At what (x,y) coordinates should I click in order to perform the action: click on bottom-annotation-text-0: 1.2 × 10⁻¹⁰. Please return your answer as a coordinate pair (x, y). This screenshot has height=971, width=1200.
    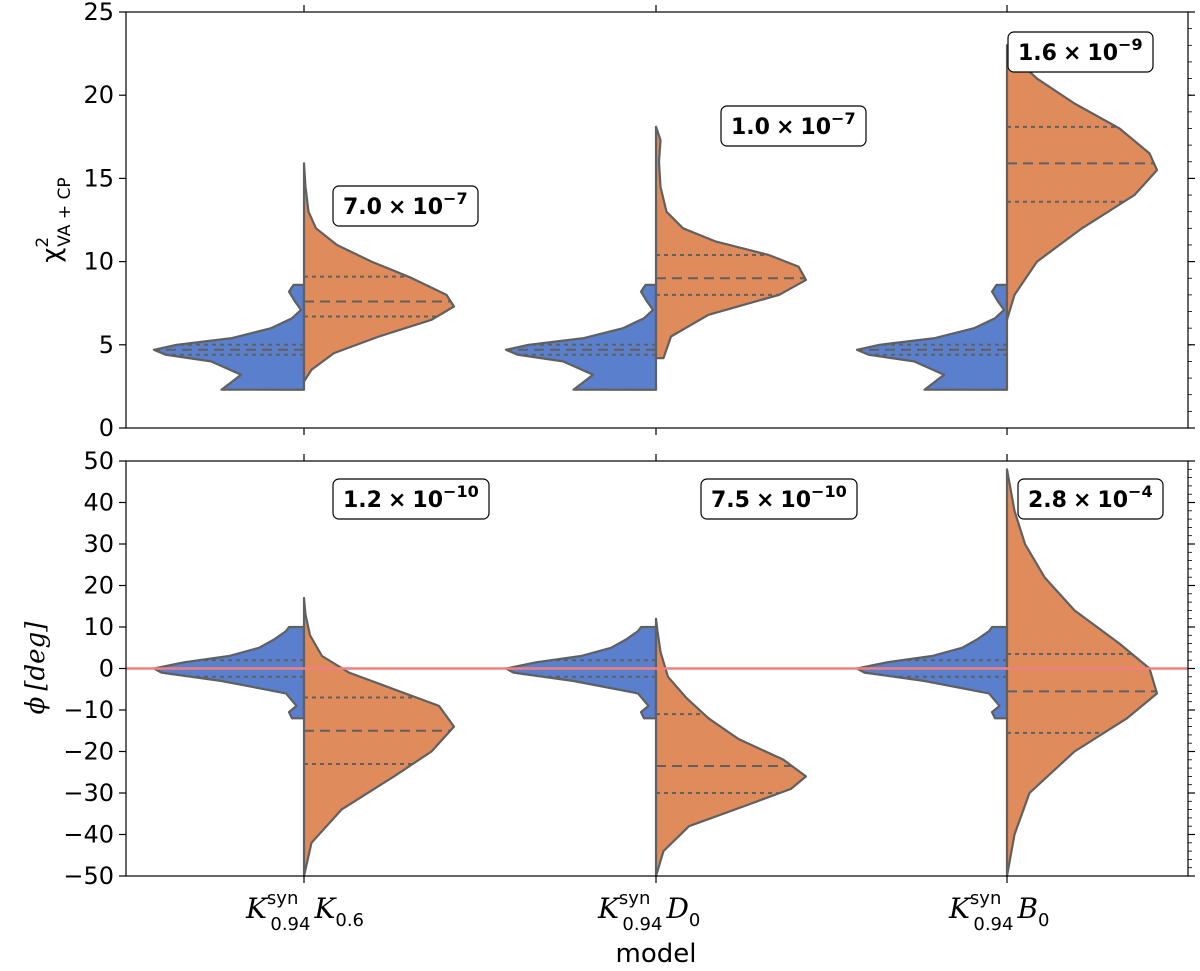
    Looking at the image, I should click on (411, 497).